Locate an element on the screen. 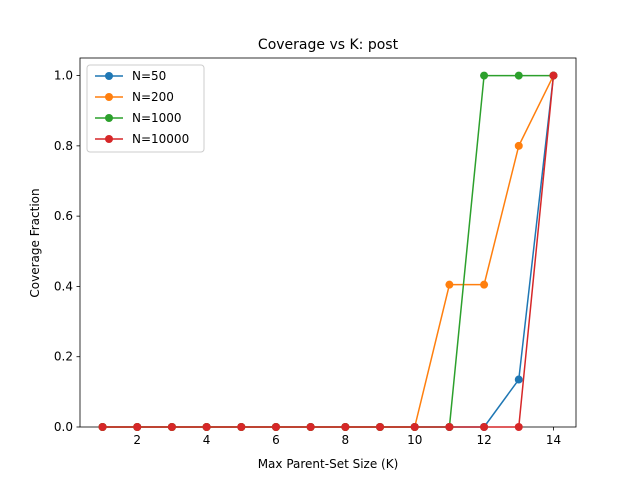 The width and height of the screenshot is (640, 480). y-tick-label: 0.6 is located at coordinates (63, 216).